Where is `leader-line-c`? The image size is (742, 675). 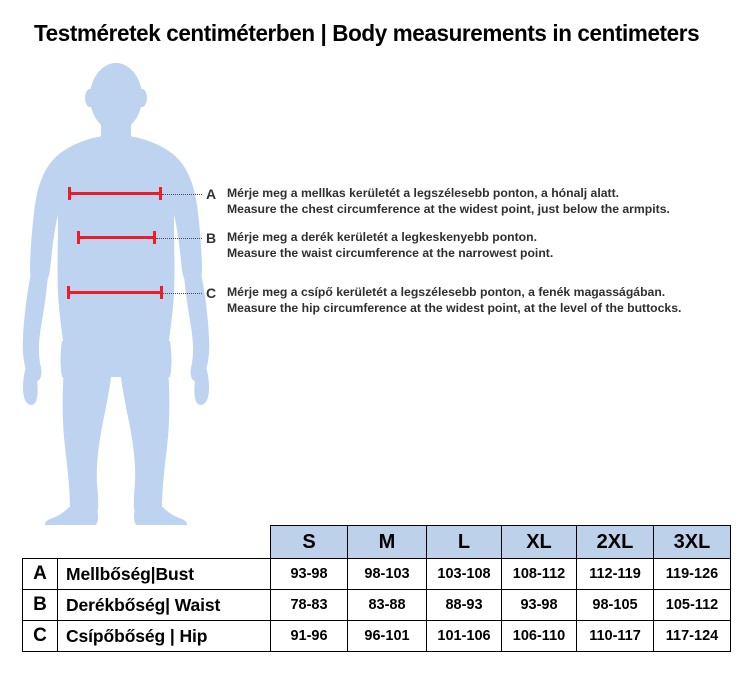 leader-line-c is located at coordinates (182, 293).